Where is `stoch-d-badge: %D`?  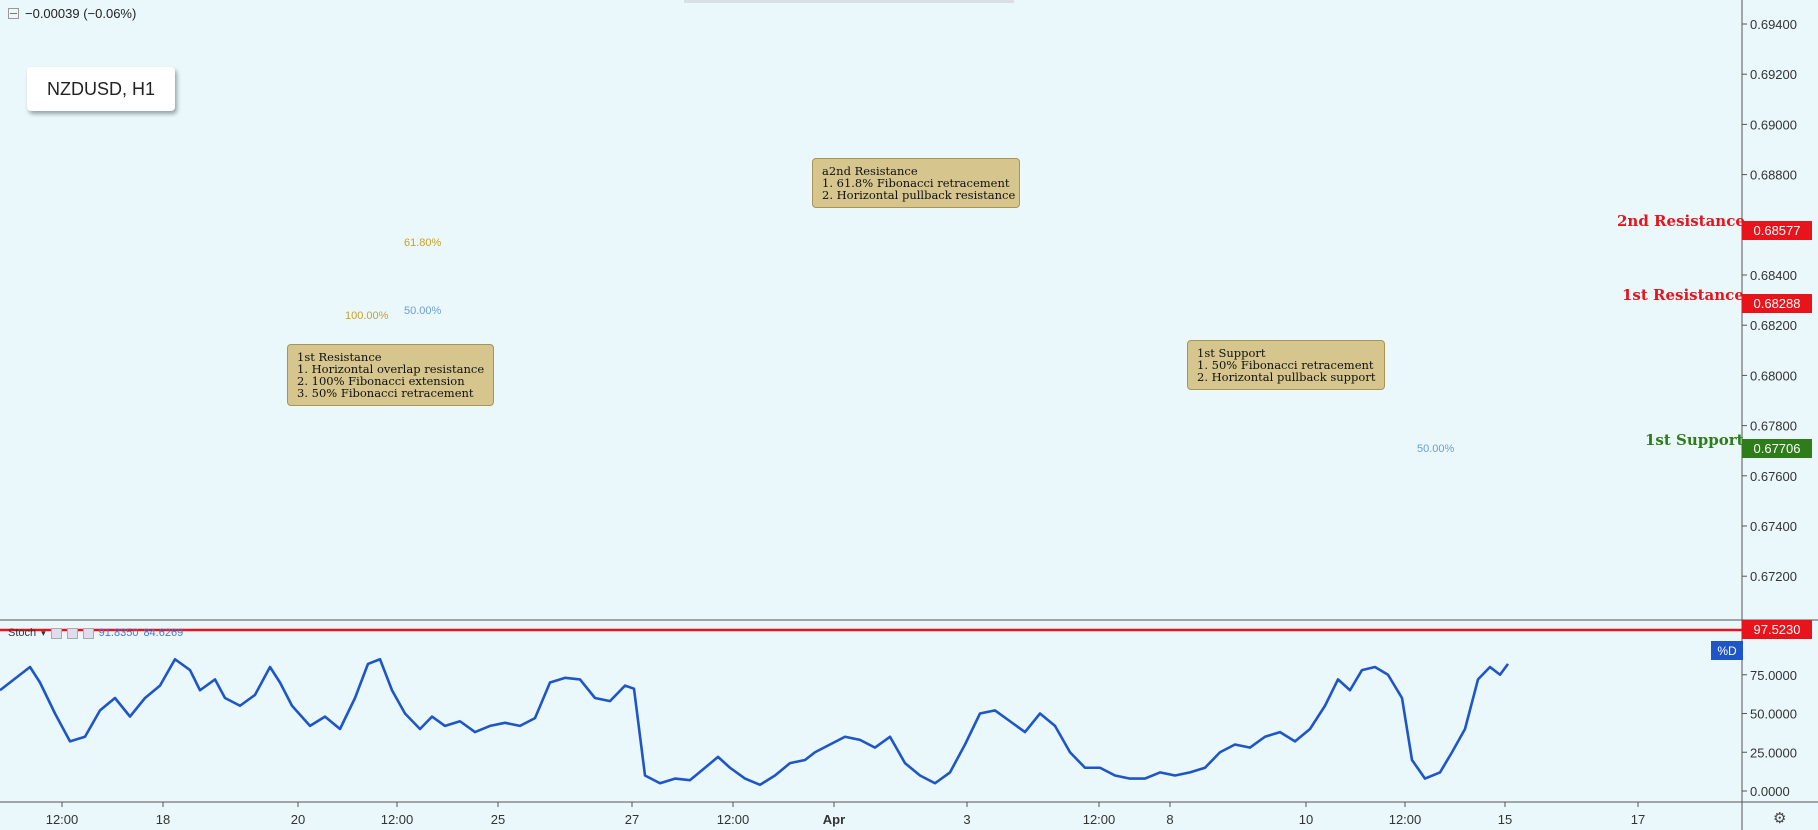 stoch-d-badge: %D is located at coordinates (1727, 650).